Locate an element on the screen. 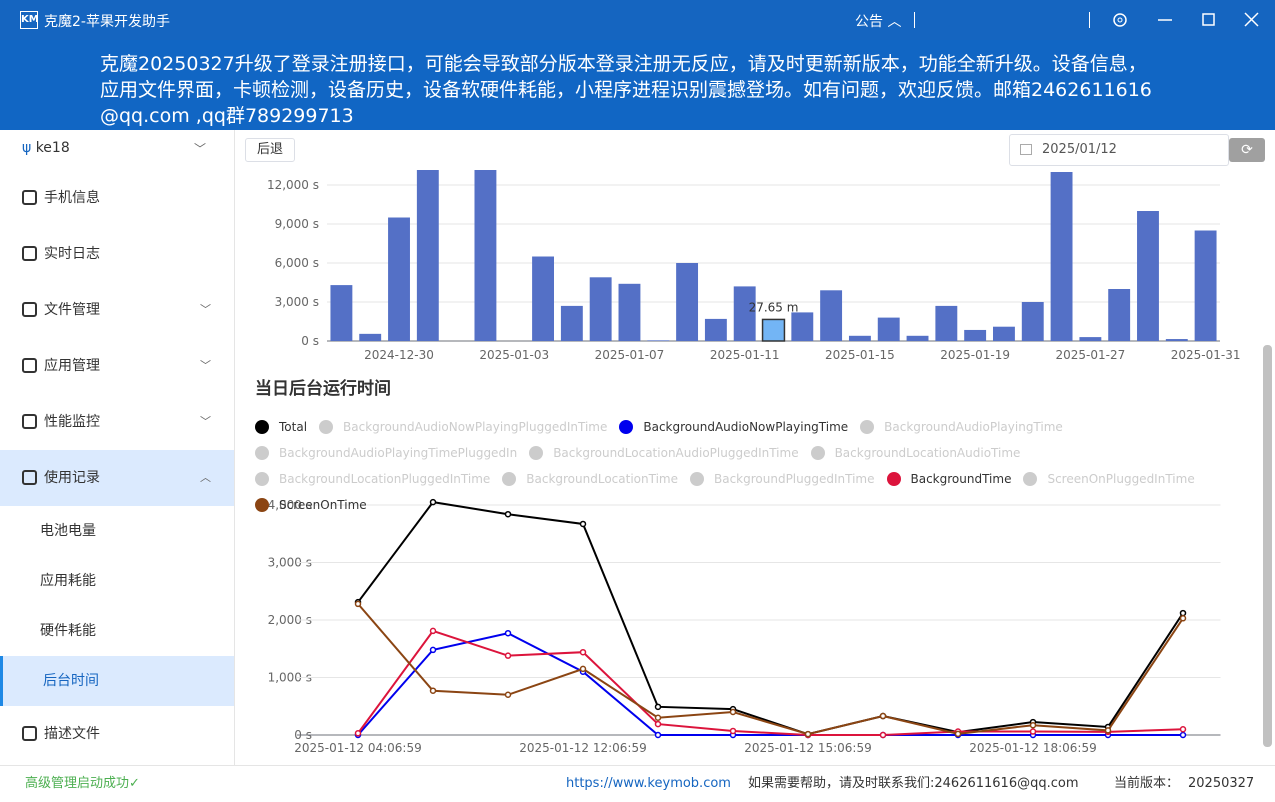 This screenshot has height=802, width=1275. x-tick-label: 2025-01-11 is located at coordinates (745, 355).